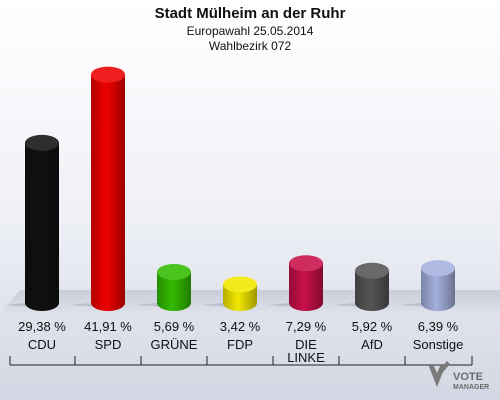 Image resolution: width=500 pixels, height=400 pixels. What do you see at coordinates (250, 46) in the screenshot?
I see `chart-subtitle-district: Wahlbezirk 072` at bounding box center [250, 46].